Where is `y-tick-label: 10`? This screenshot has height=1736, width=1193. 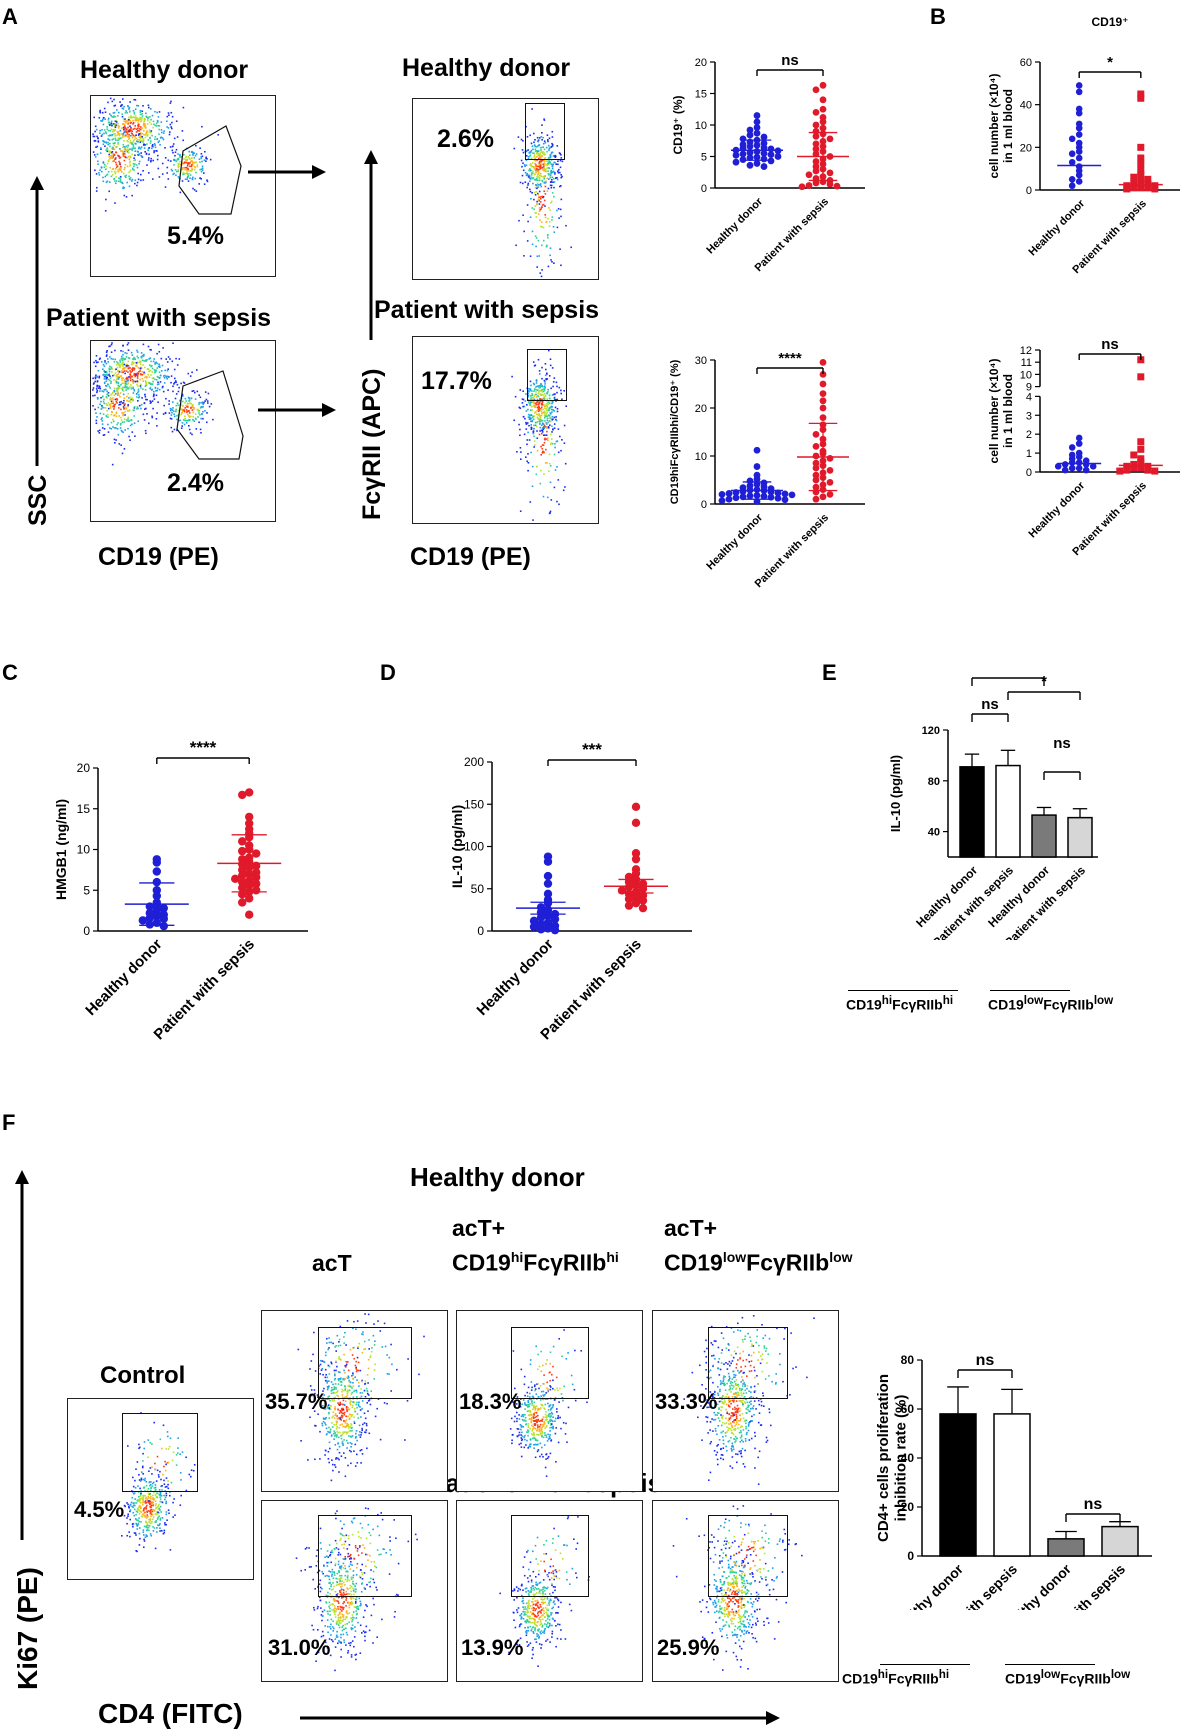 y-tick-label: 10 is located at coordinates (701, 126).